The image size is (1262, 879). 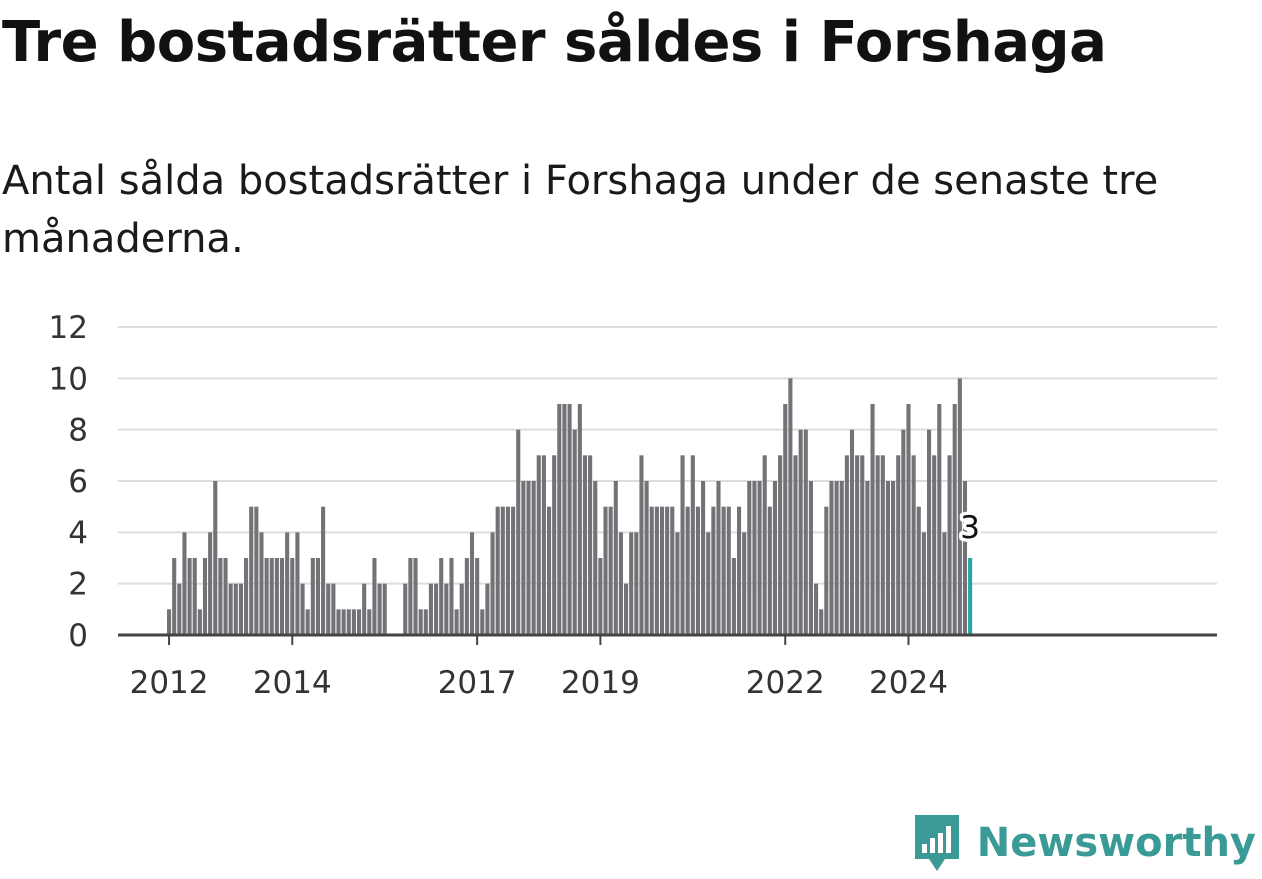 What do you see at coordinates (78, 533) in the screenshot?
I see `y-tick-label: 4` at bounding box center [78, 533].